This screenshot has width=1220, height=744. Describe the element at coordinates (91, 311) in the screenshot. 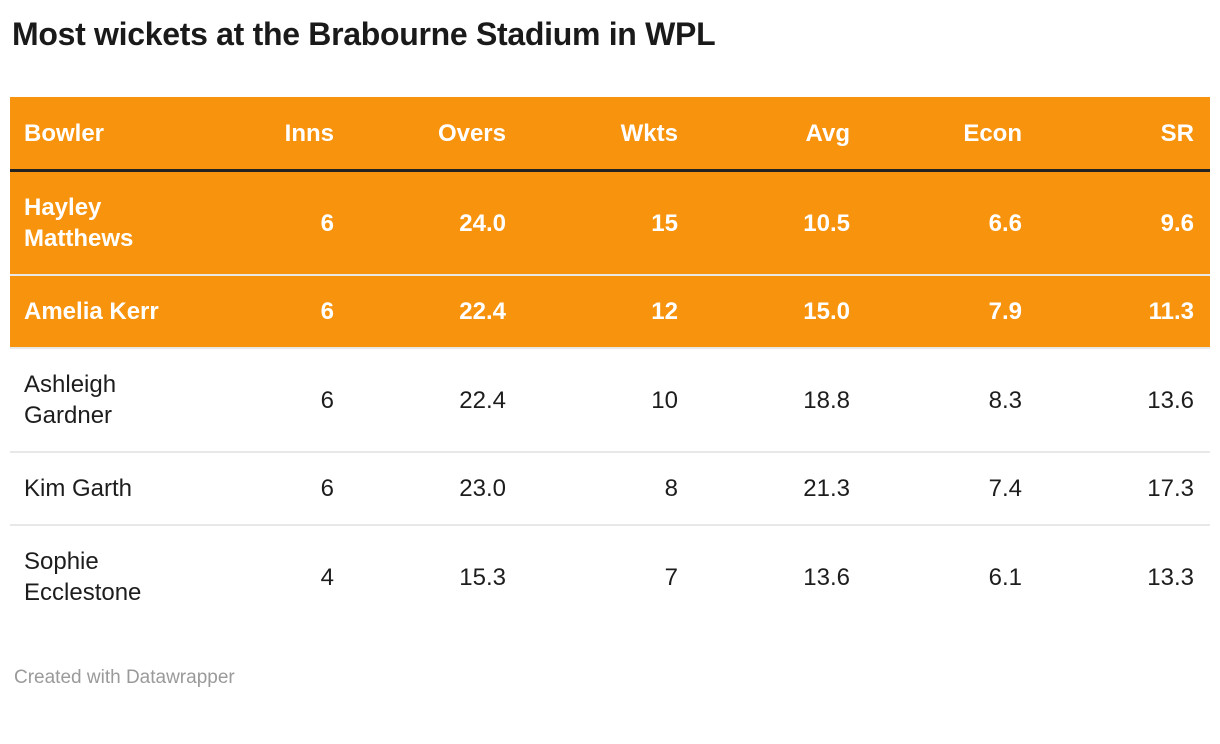

I see `cell-bowler: Amelia Kerr` at that location.